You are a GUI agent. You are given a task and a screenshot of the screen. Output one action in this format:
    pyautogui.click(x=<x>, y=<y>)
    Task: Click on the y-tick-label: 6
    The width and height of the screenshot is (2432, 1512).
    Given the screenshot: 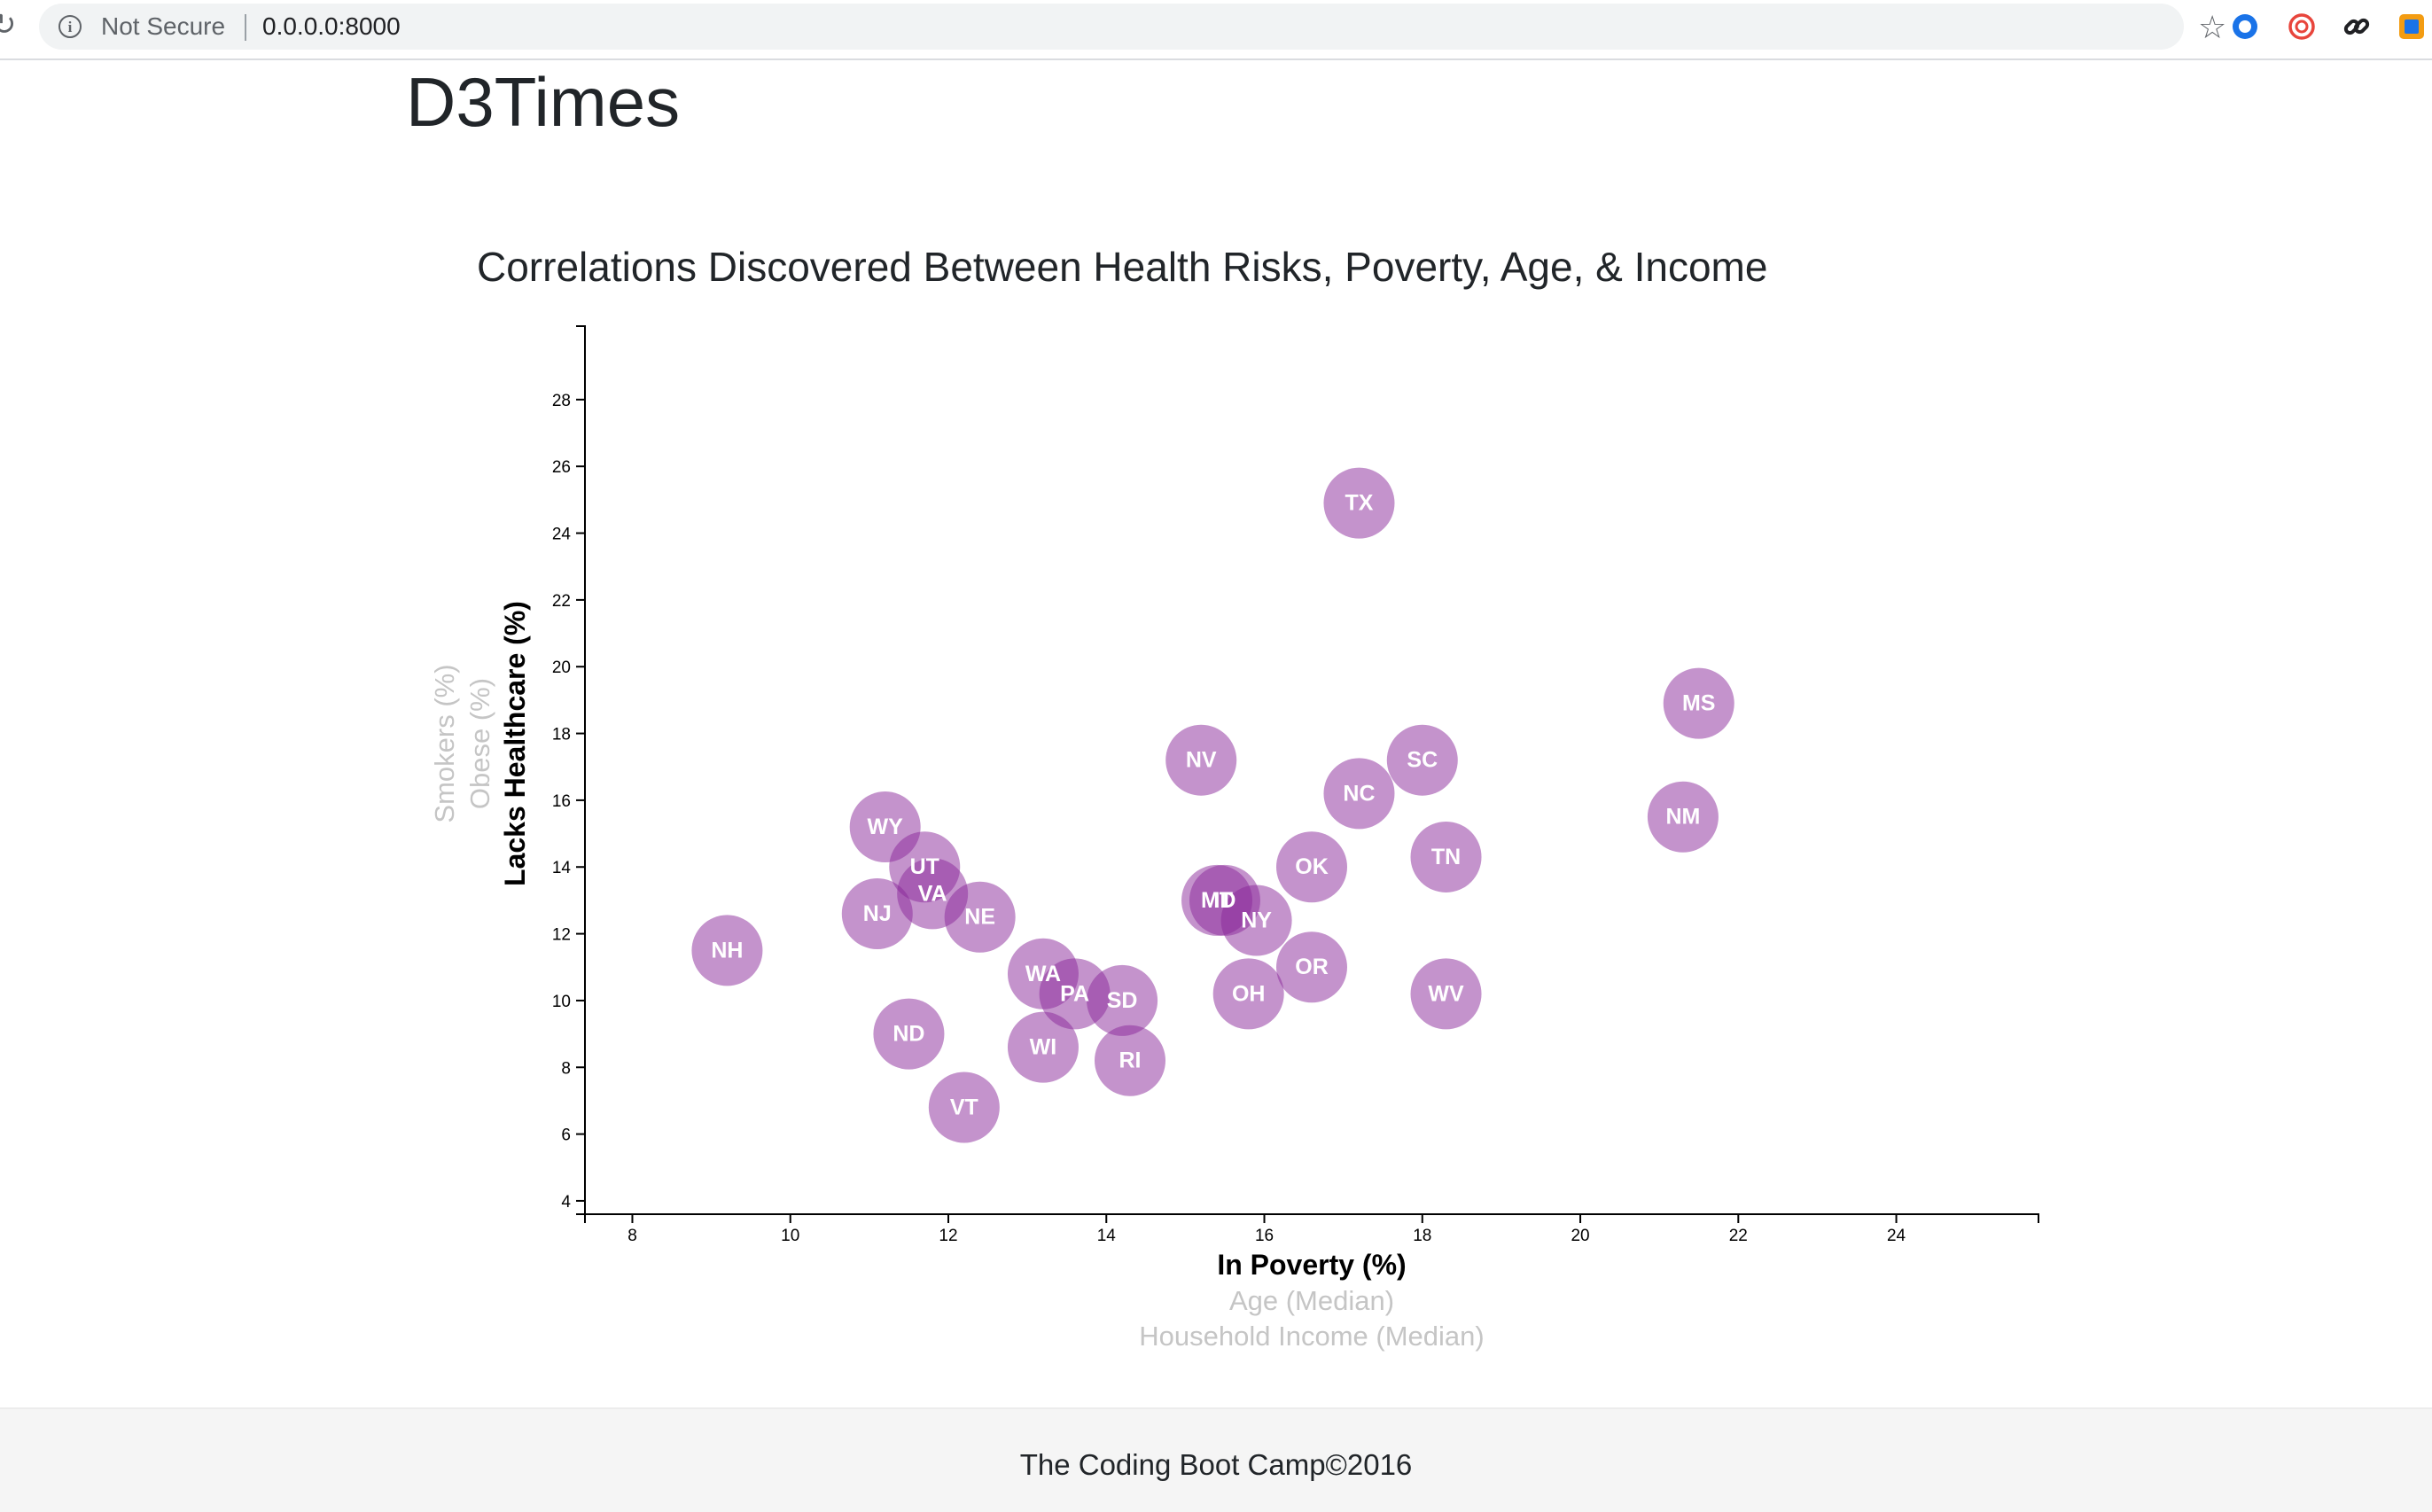 What is the action you would take?
    pyautogui.click(x=566, y=1136)
    